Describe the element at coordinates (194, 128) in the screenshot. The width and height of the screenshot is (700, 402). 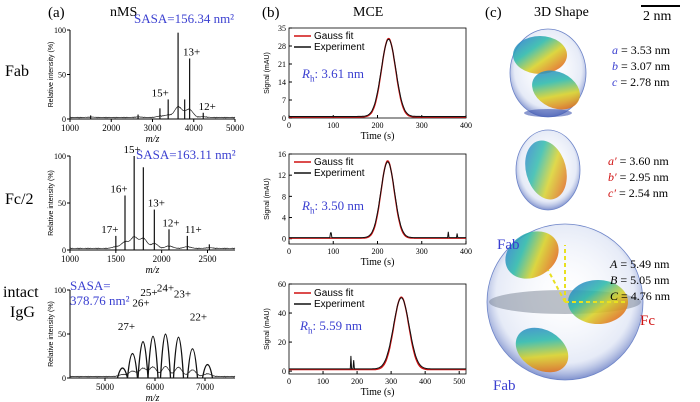
I see `ms-x-tick-label: 4000` at that location.